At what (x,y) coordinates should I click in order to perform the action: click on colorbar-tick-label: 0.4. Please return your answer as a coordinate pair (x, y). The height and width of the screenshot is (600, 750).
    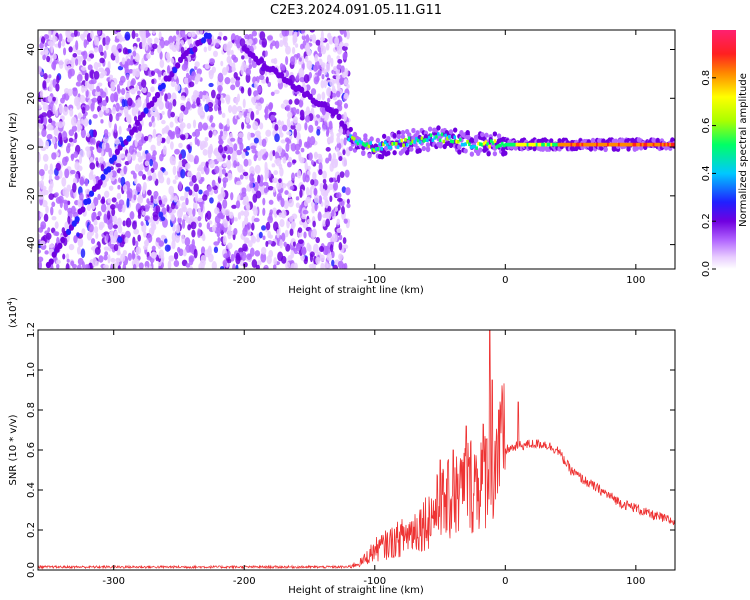
    Looking at the image, I should click on (706, 173).